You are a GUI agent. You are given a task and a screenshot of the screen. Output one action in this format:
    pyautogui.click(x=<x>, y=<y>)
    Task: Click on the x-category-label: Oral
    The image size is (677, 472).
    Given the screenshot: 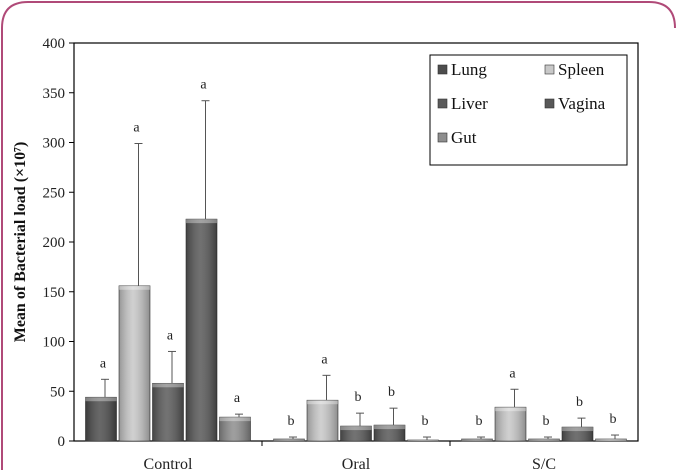 What is the action you would take?
    pyautogui.click(x=356, y=464)
    